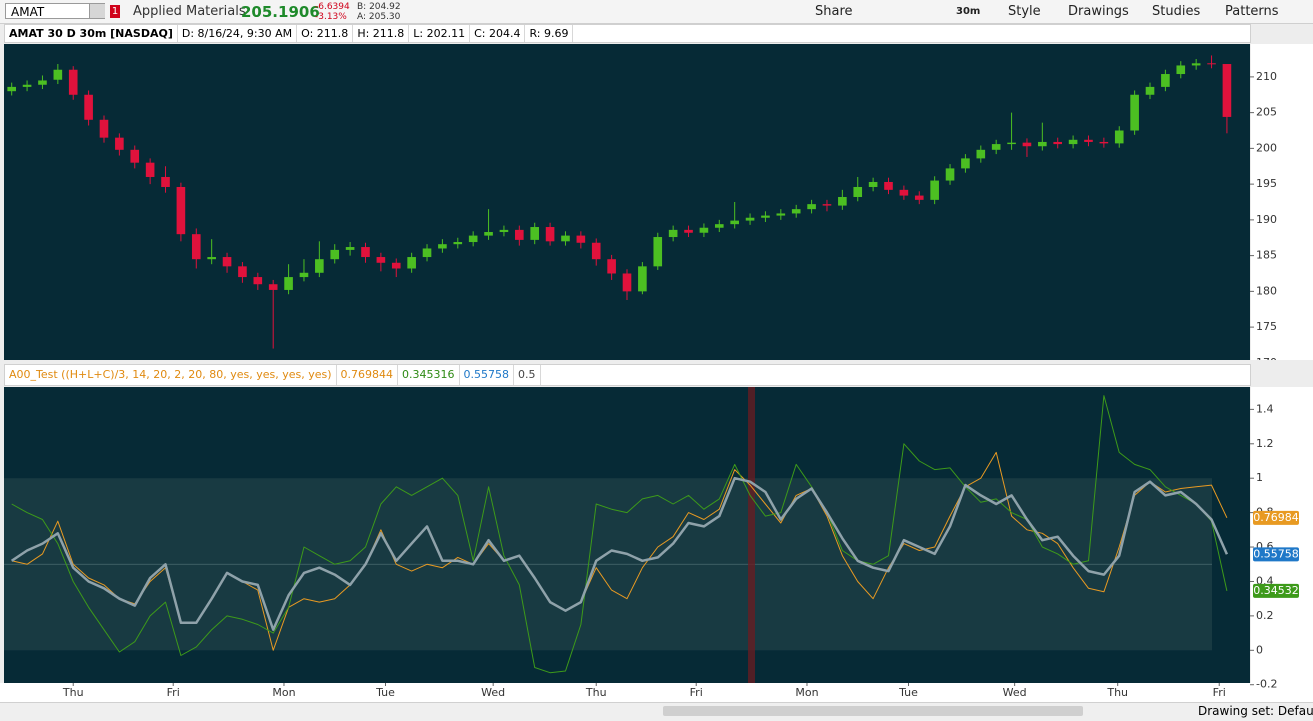  I want to click on studies-button: Studies, so click(1176, 11).